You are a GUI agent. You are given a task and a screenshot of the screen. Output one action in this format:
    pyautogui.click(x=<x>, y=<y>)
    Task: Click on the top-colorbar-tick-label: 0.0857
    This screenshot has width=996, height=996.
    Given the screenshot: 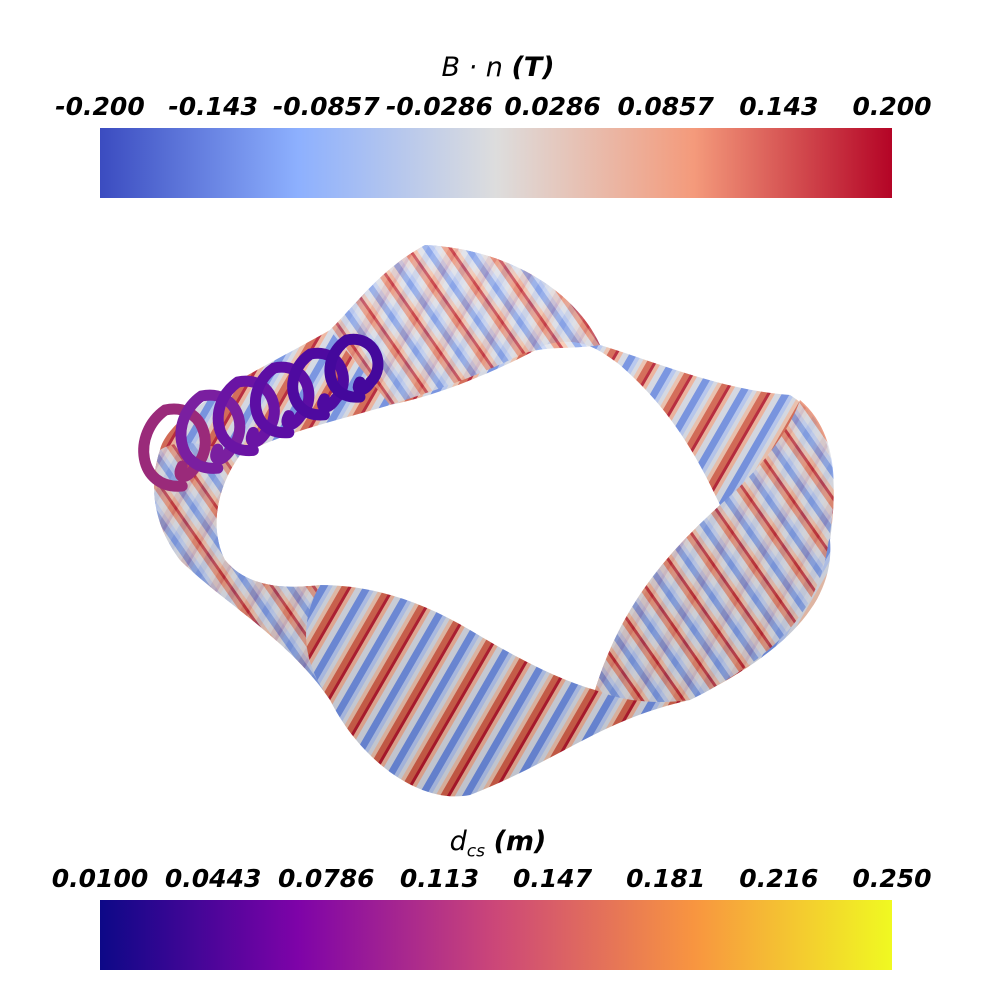 What is the action you would take?
    pyautogui.click(x=665, y=106)
    